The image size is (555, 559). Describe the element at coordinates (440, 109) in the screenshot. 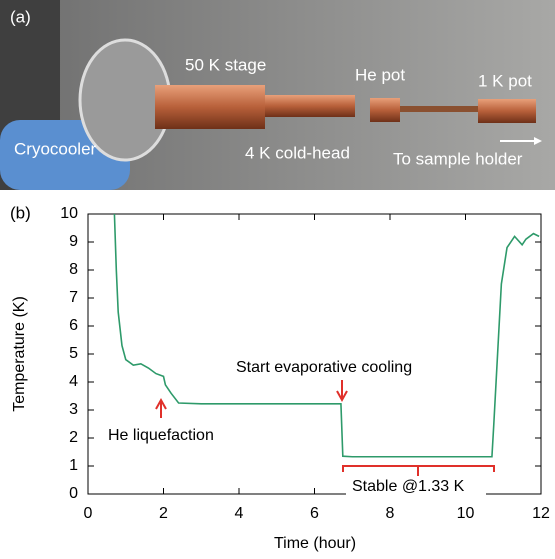

I see `tube` at that location.